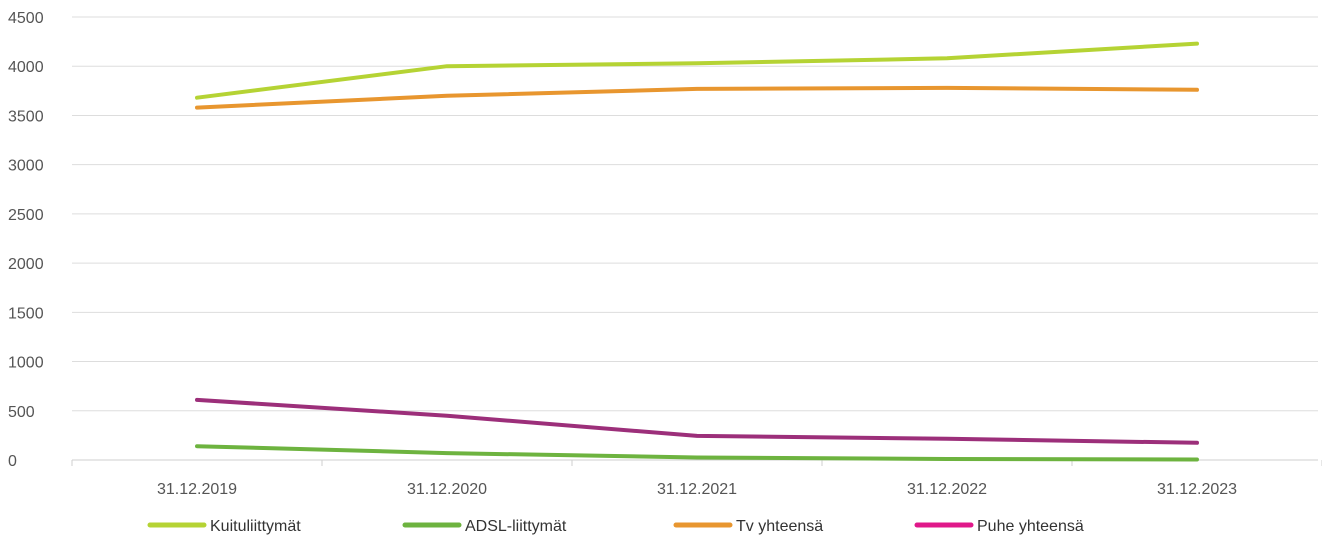 Image resolution: width=1322 pixels, height=542 pixels. Describe the element at coordinates (947, 489) in the screenshot. I see `x-tick-label: 31.12.2022` at that location.